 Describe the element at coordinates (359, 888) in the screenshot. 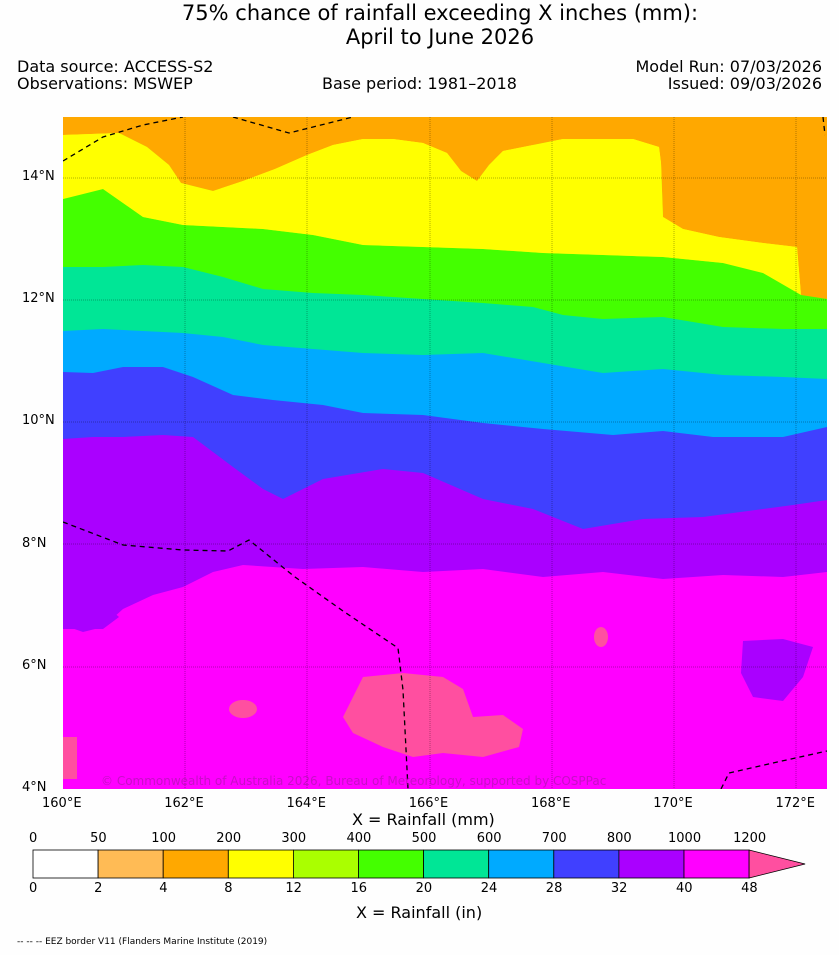

I see `colorbar-in-tick: 16` at that location.